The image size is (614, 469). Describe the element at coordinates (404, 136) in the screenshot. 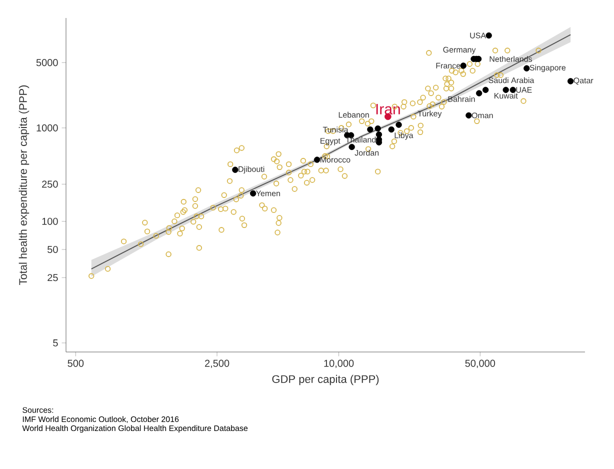

I see `annotation: Libya` at that location.